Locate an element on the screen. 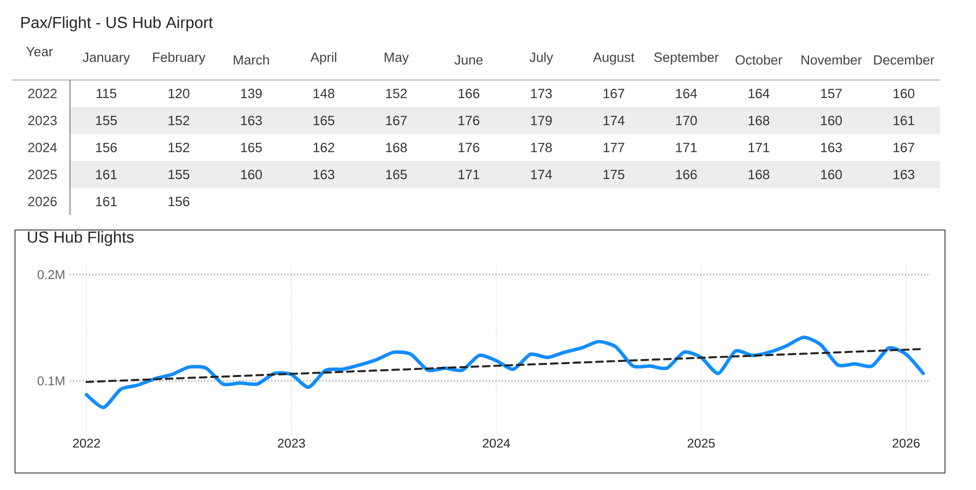 The height and width of the screenshot is (490, 976). data-label: 178 is located at coordinates (541, 147).